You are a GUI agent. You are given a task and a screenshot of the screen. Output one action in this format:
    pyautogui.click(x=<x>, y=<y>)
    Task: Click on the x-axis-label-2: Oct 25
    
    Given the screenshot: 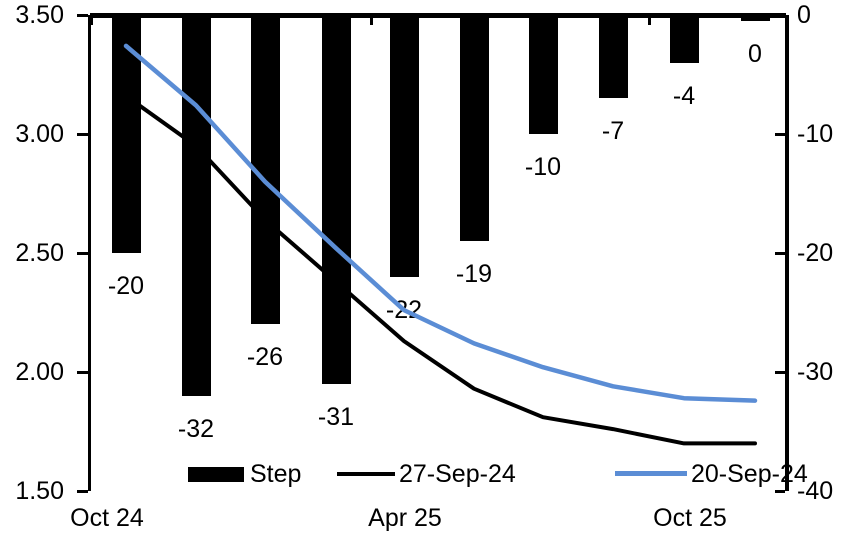 What is the action you would take?
    pyautogui.click(x=690, y=518)
    